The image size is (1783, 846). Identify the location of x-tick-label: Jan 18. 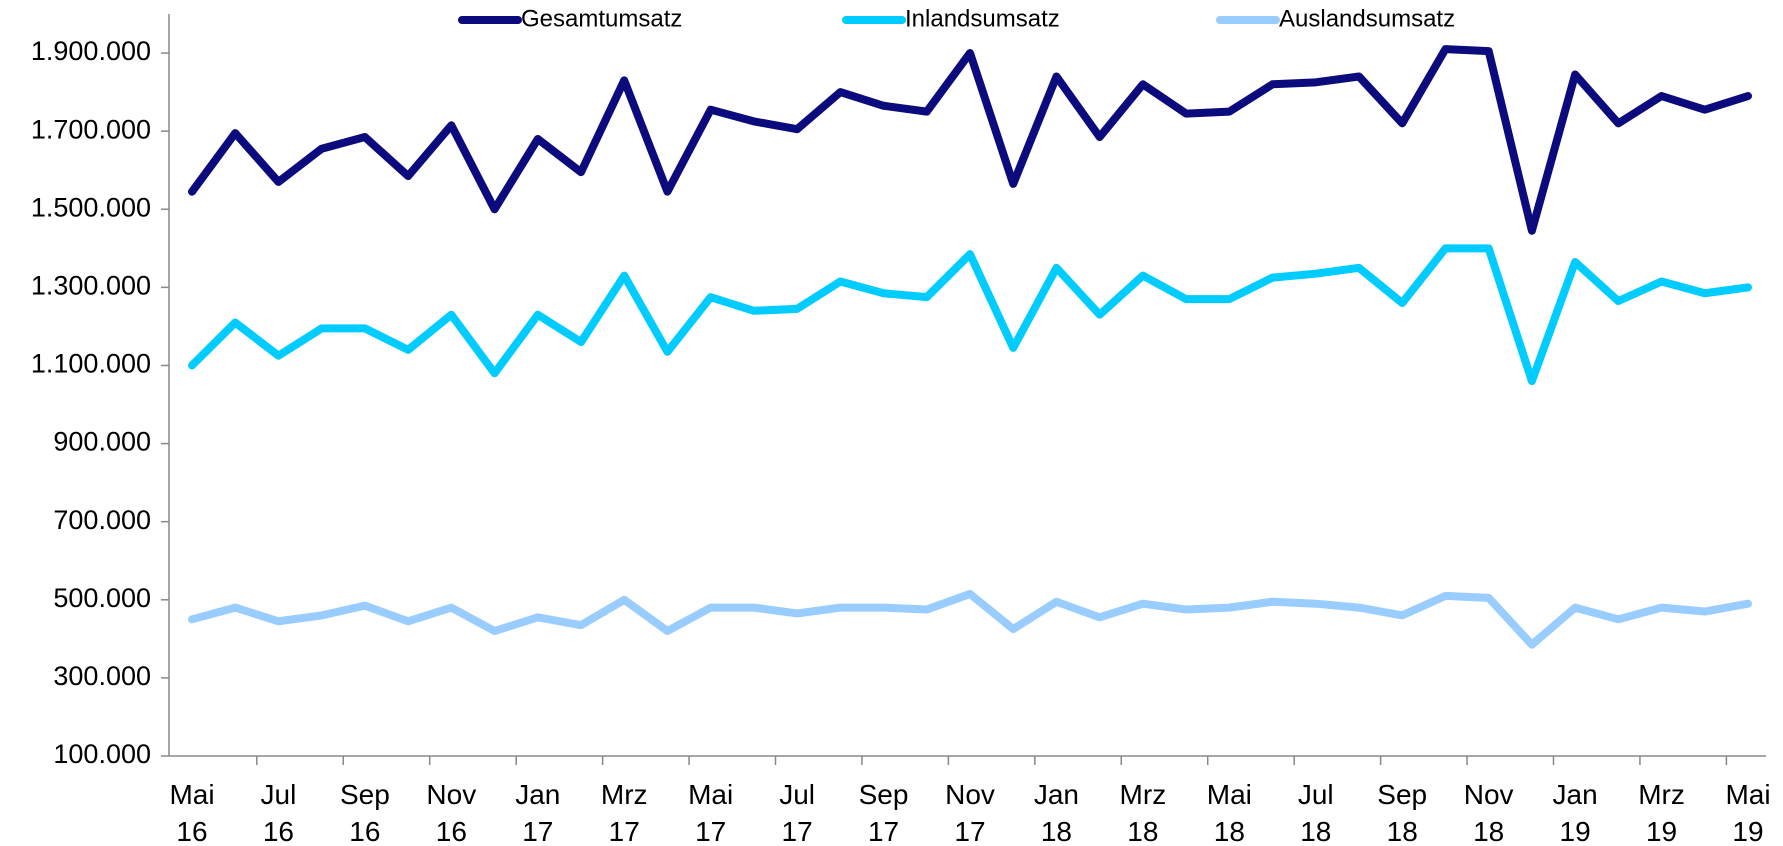
(1056, 812).